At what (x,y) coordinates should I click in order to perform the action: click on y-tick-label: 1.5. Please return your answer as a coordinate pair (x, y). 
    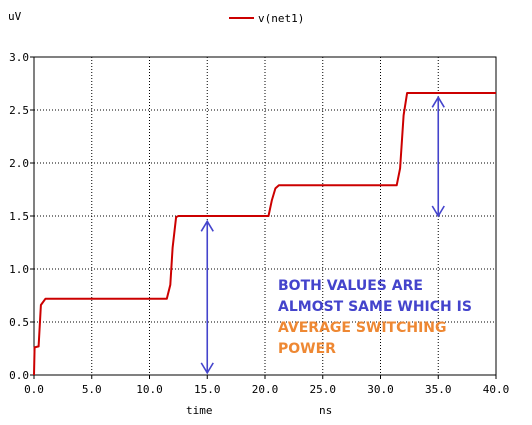
    Looking at the image, I should click on (19, 216).